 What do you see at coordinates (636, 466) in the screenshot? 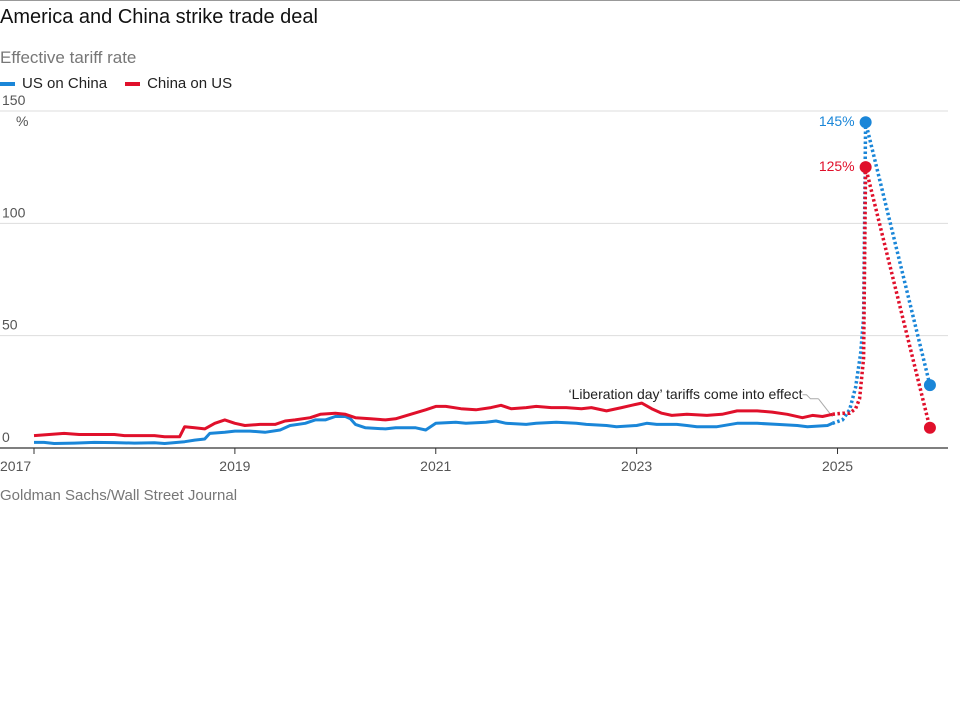
I see `x-tick-label-2023: 2023` at bounding box center [636, 466].